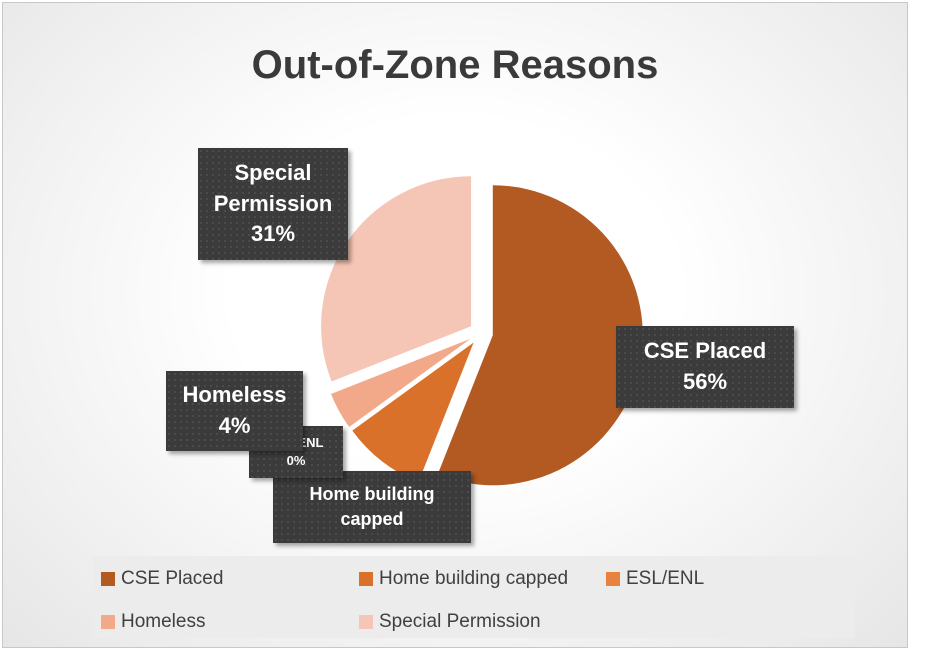  I want to click on data-label-name: CSE Placed, so click(705, 351).